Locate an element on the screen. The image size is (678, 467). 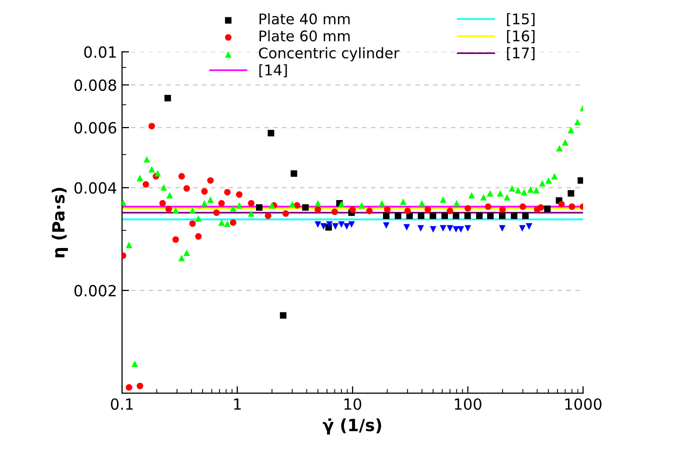
y-tick-label: 0.006 is located at coordinates (95, 128).